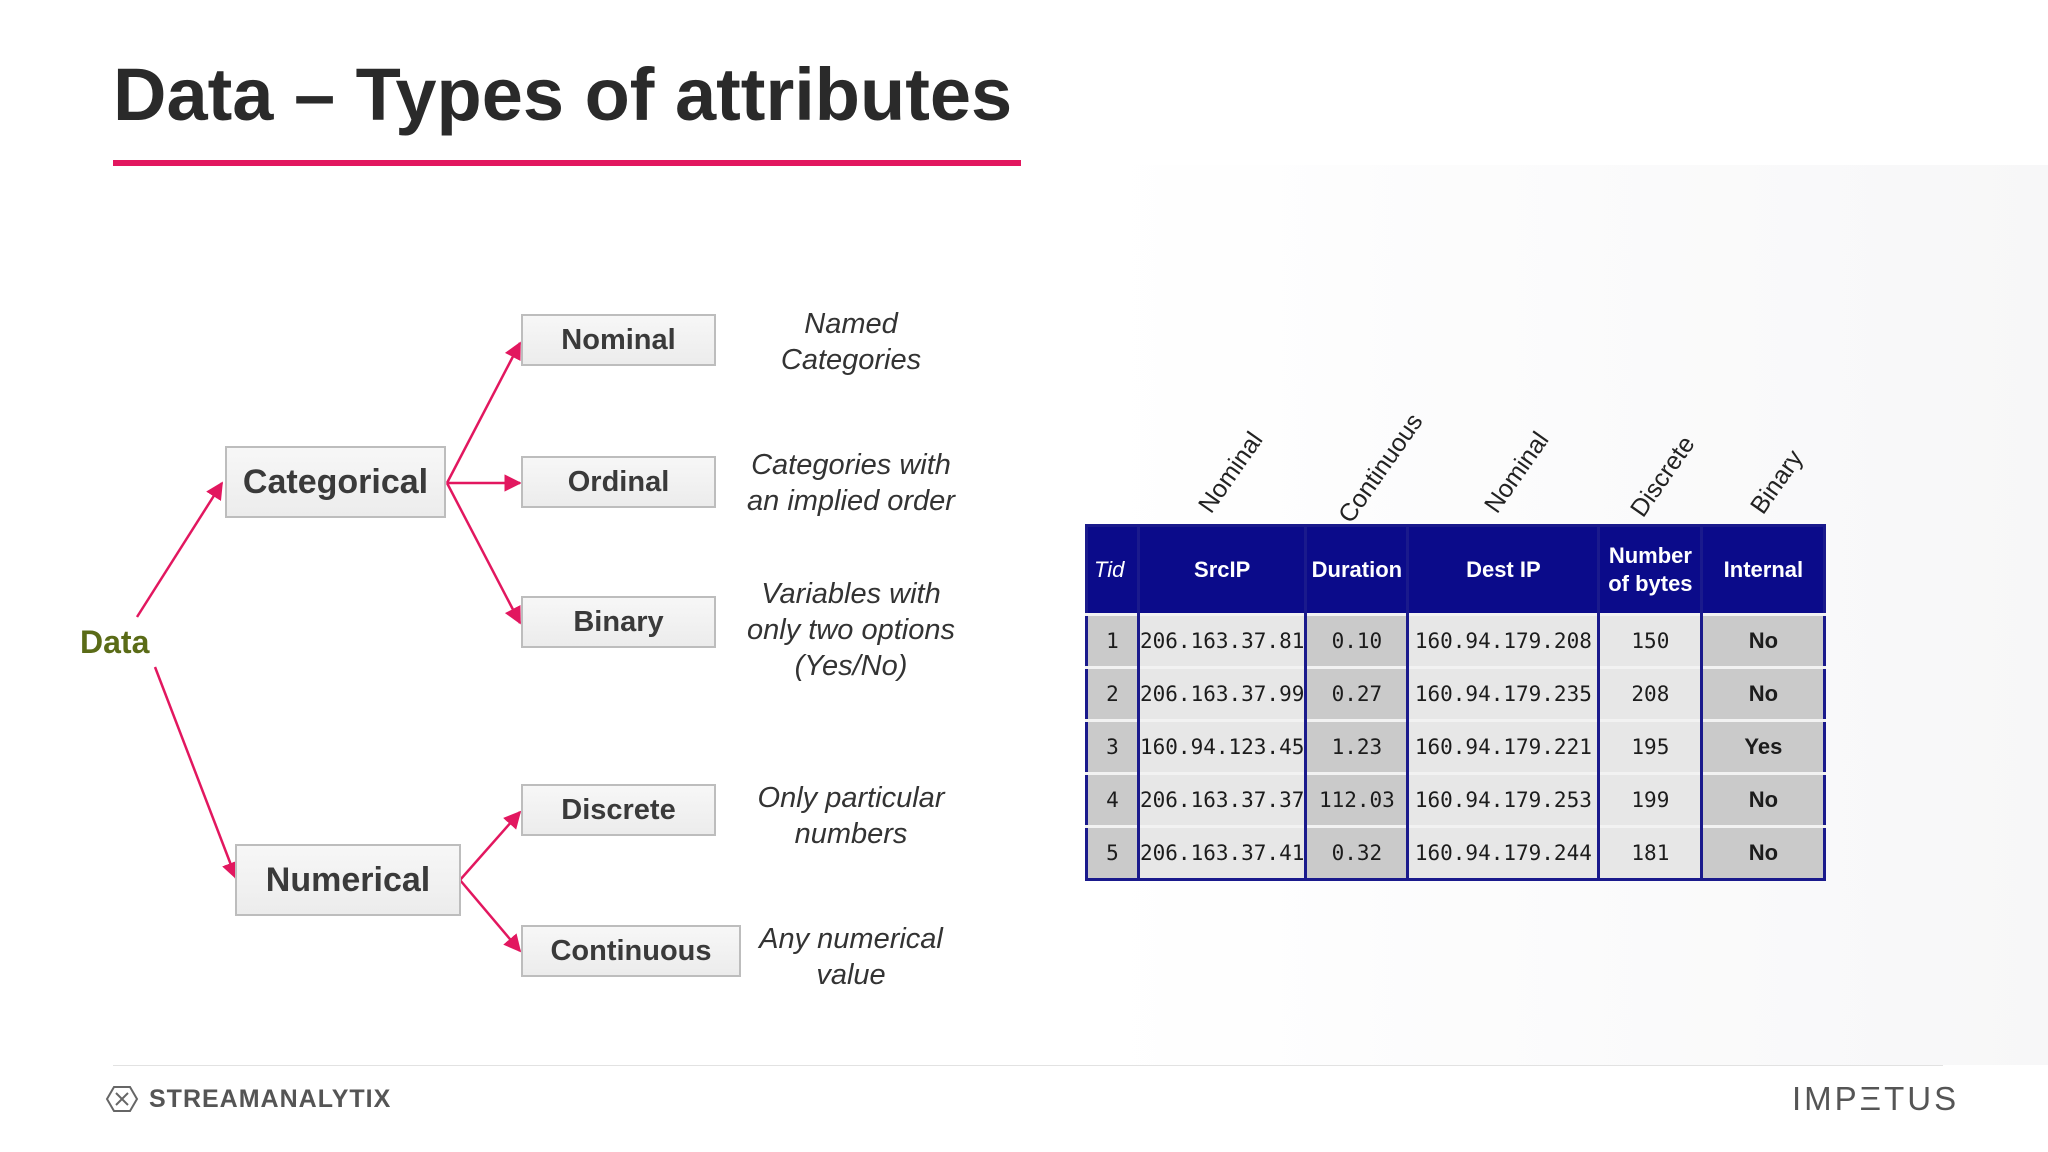 This screenshot has height=1152, width=2048. Describe the element at coordinates (483, 412) in the screenshot. I see `arrow-categorical-nominal` at that location.